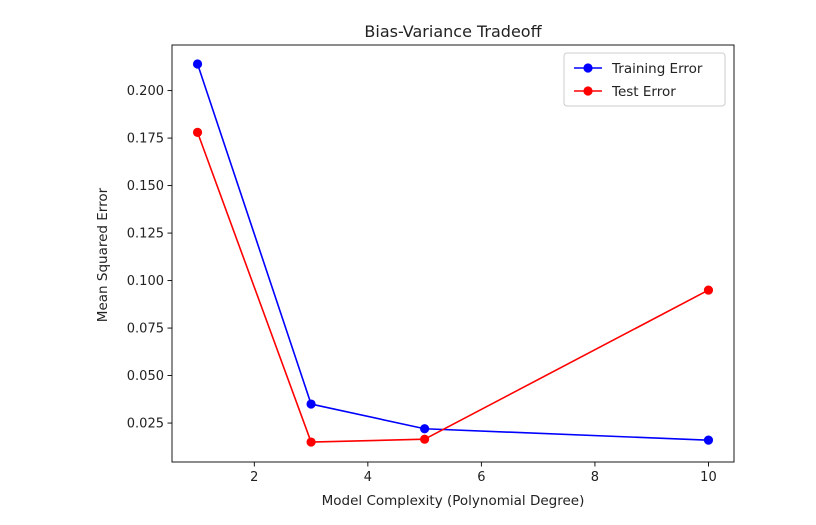  Describe the element at coordinates (145, 424) in the screenshot. I see `y-tick-label: 0.025` at that location.